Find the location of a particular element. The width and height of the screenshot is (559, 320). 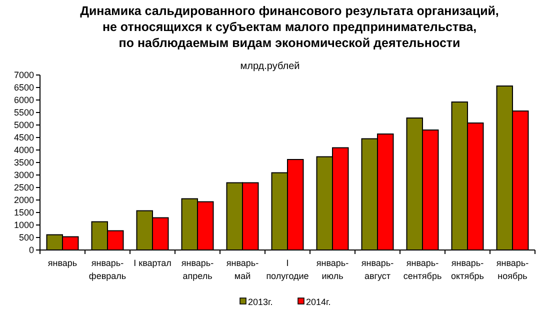

y-tick-label: 0 is located at coordinates (31, 250).